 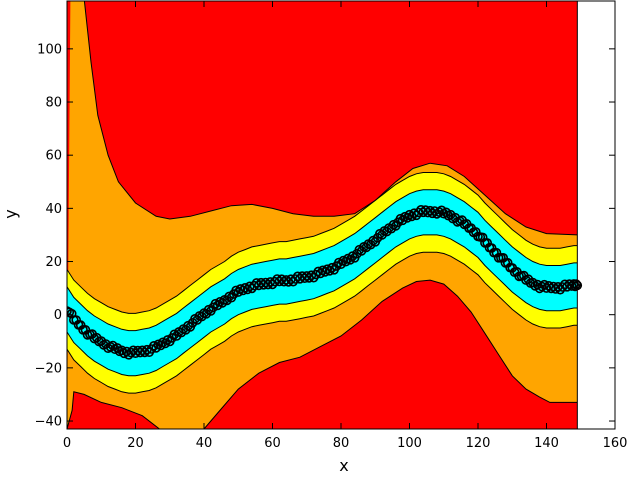 I want to click on x-tick-label: 140, so click(x=546, y=443).